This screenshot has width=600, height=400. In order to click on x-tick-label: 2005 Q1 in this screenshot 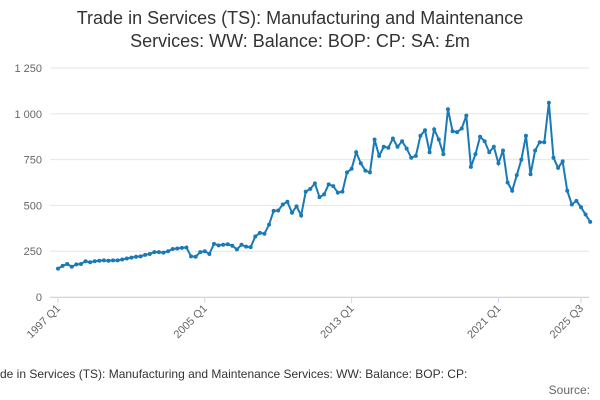, I will do `click(191, 322)`.